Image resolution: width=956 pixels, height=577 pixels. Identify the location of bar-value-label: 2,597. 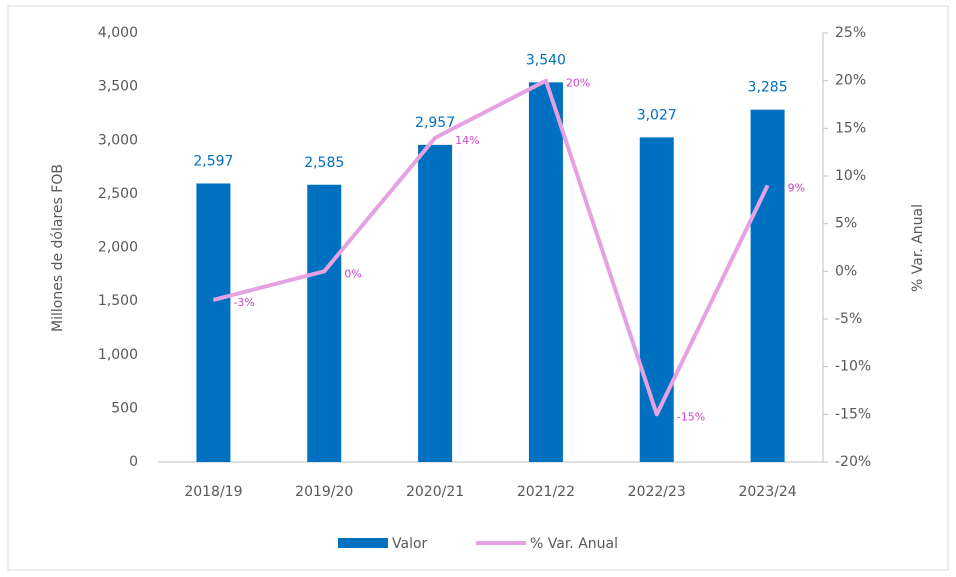
(213, 161).